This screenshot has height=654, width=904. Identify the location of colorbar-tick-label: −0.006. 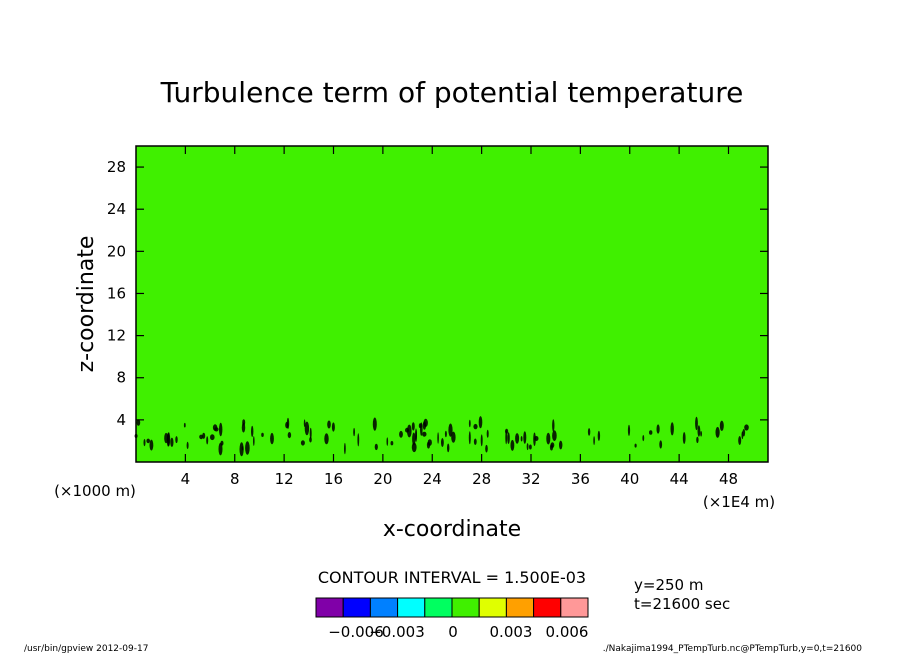
(356, 632).